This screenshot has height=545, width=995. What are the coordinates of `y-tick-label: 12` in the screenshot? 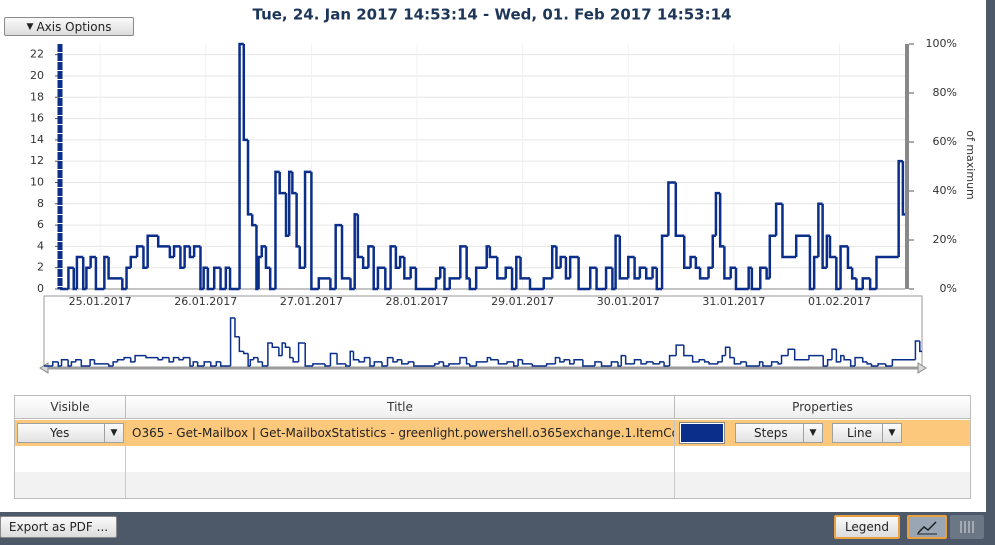 It's located at (37, 160).